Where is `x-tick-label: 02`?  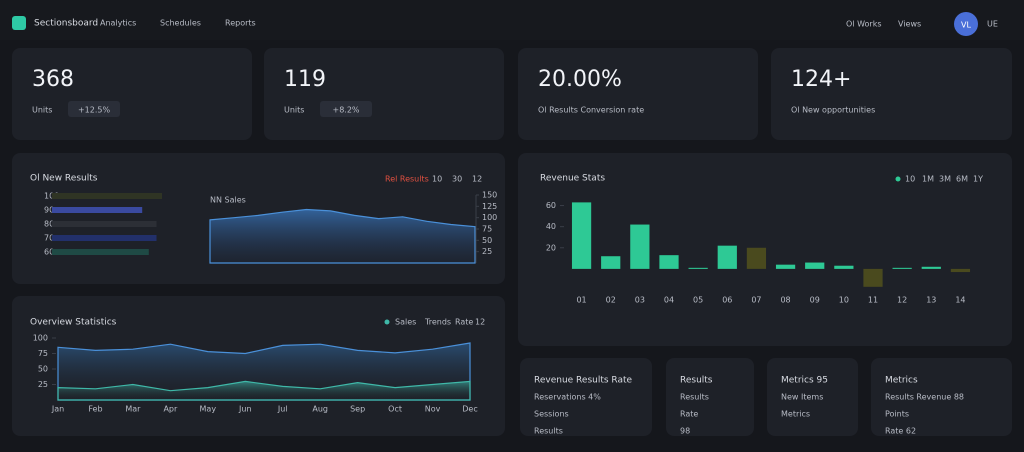
x-tick-label: 02 is located at coordinates (611, 300).